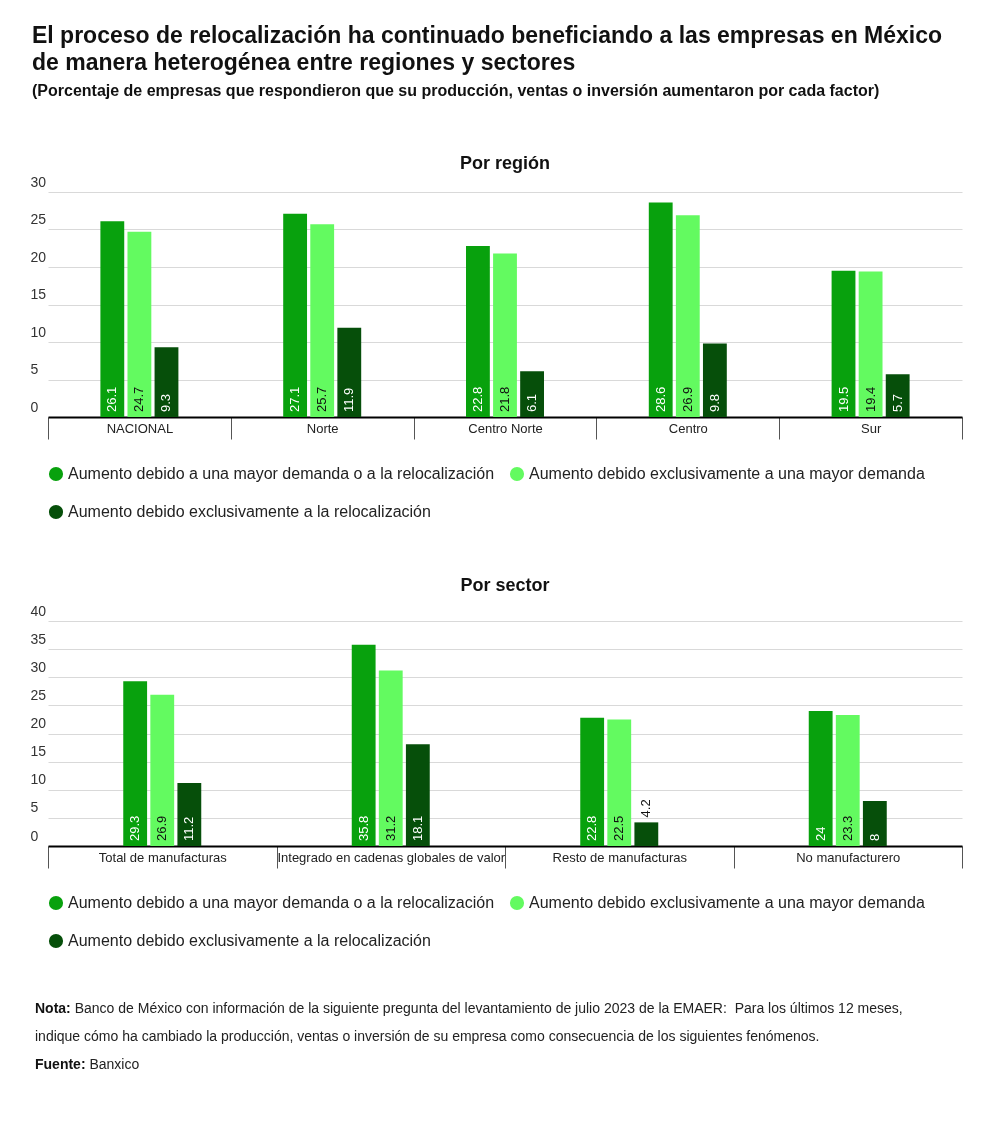 The width and height of the screenshot is (1000, 1146). I want to click on data-label: 8, so click(874, 837).